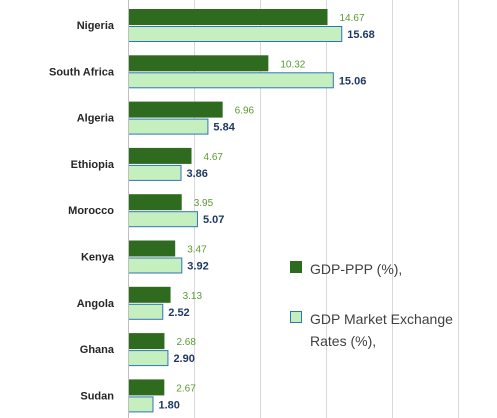  Describe the element at coordinates (186, 388) in the screenshot. I see `data-label-gdp-ppp: 2.67` at that location.